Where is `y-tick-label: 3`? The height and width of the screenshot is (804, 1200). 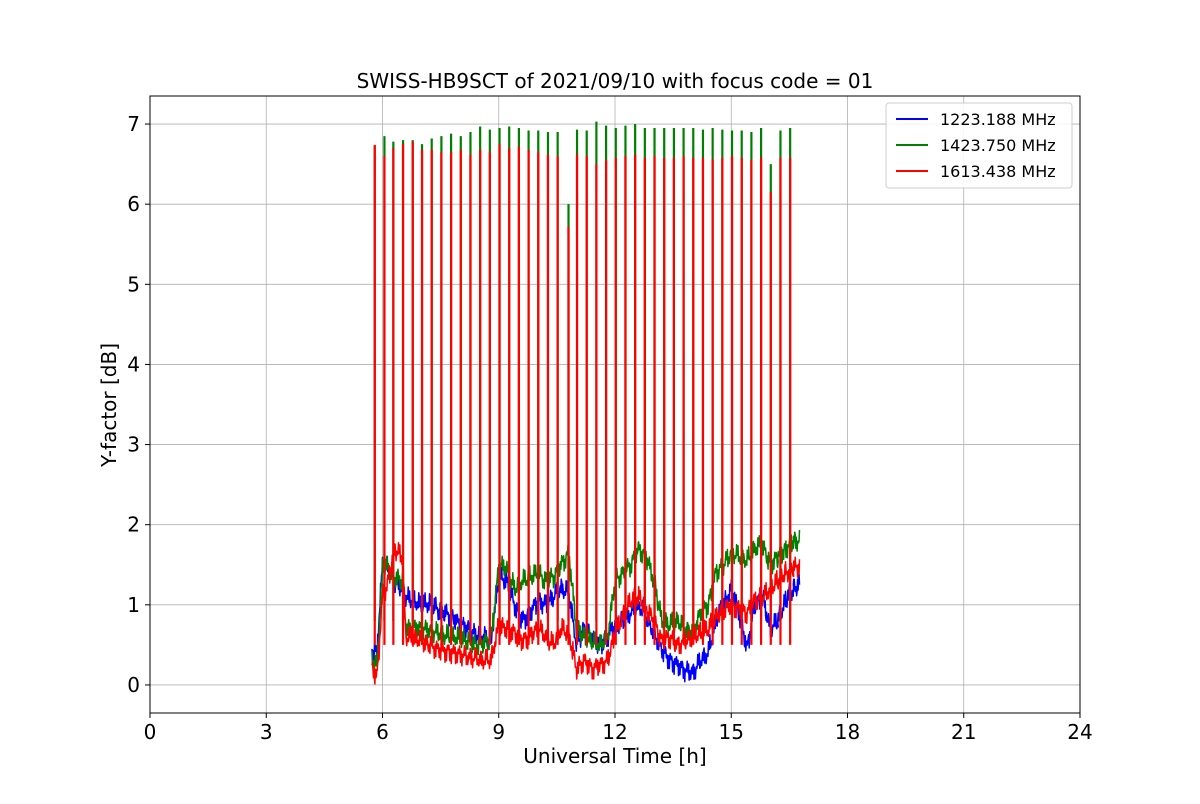
y-tick-label: 3 is located at coordinates (133, 445).